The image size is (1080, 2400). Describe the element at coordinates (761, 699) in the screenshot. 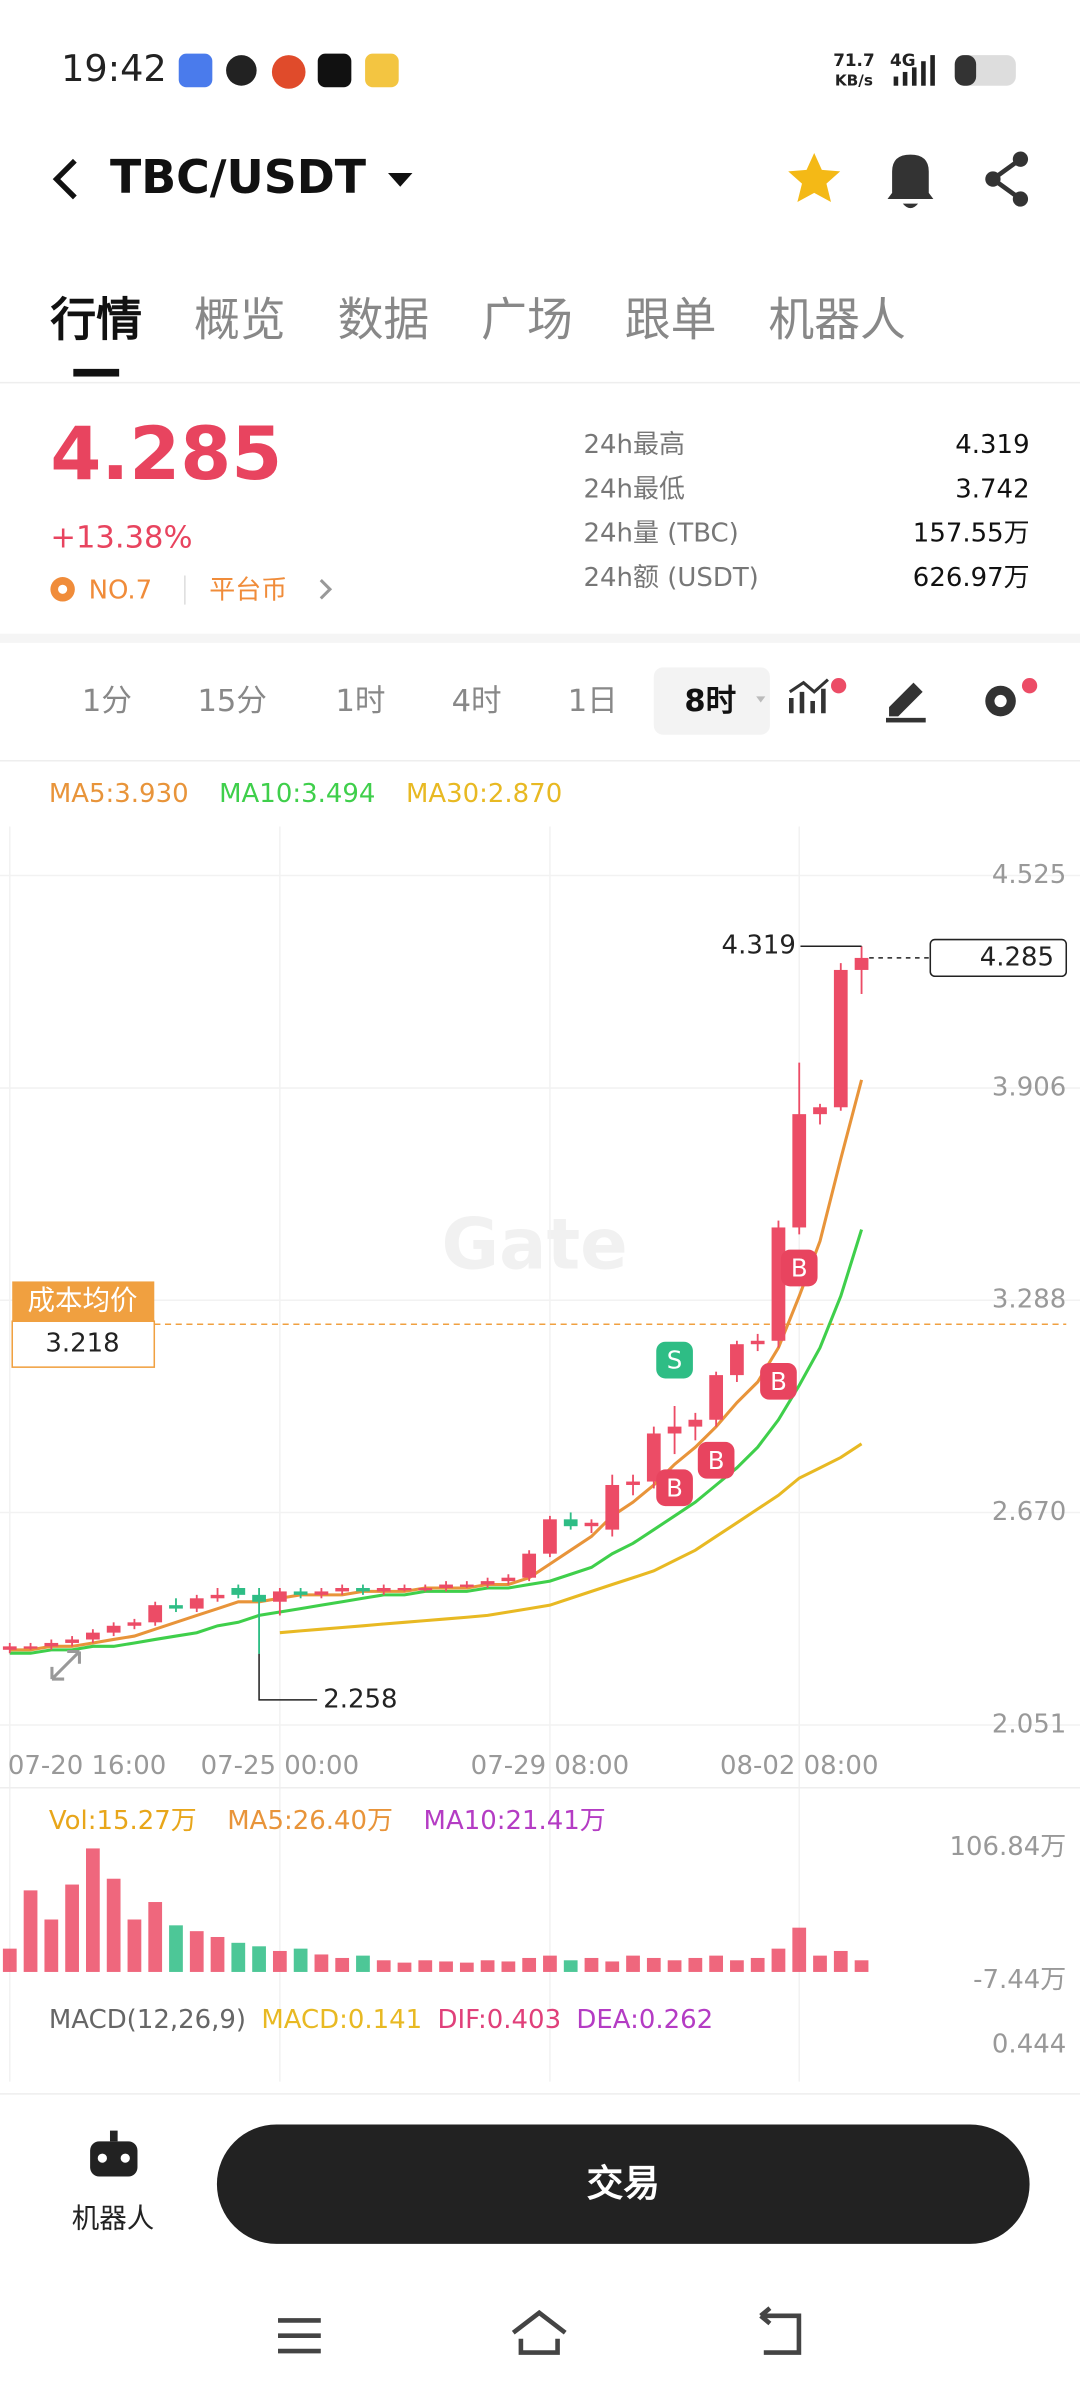

I see `interval-dropdown` at that location.